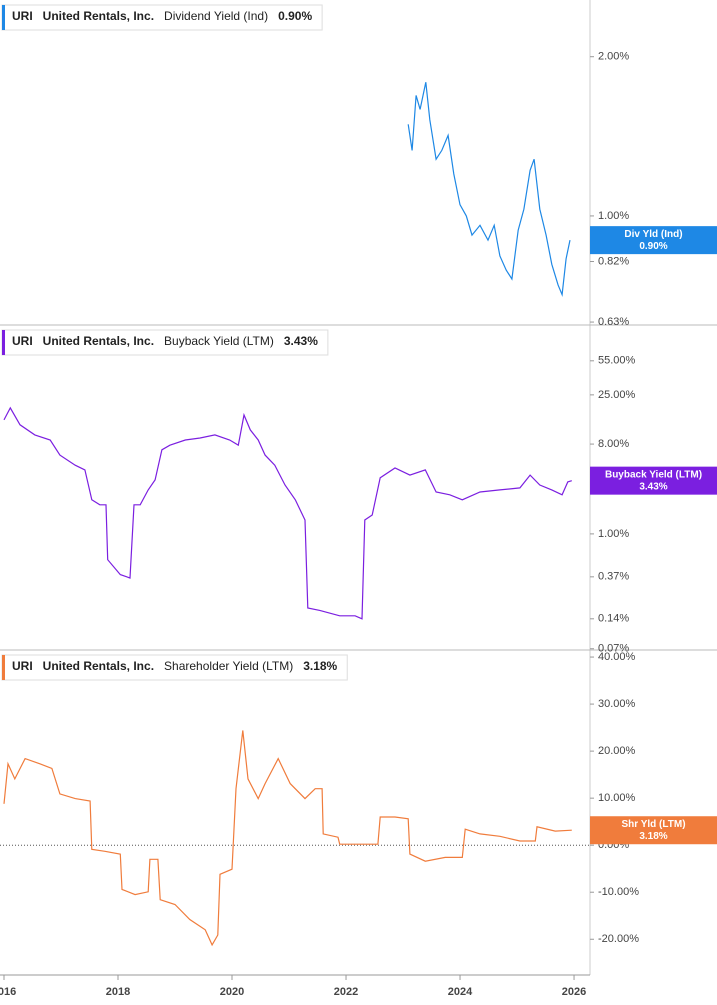 Image resolution: width=717 pixels, height=1005 pixels. What do you see at coordinates (295, 16) in the screenshot?
I see `legend-value: 0.90%` at bounding box center [295, 16].